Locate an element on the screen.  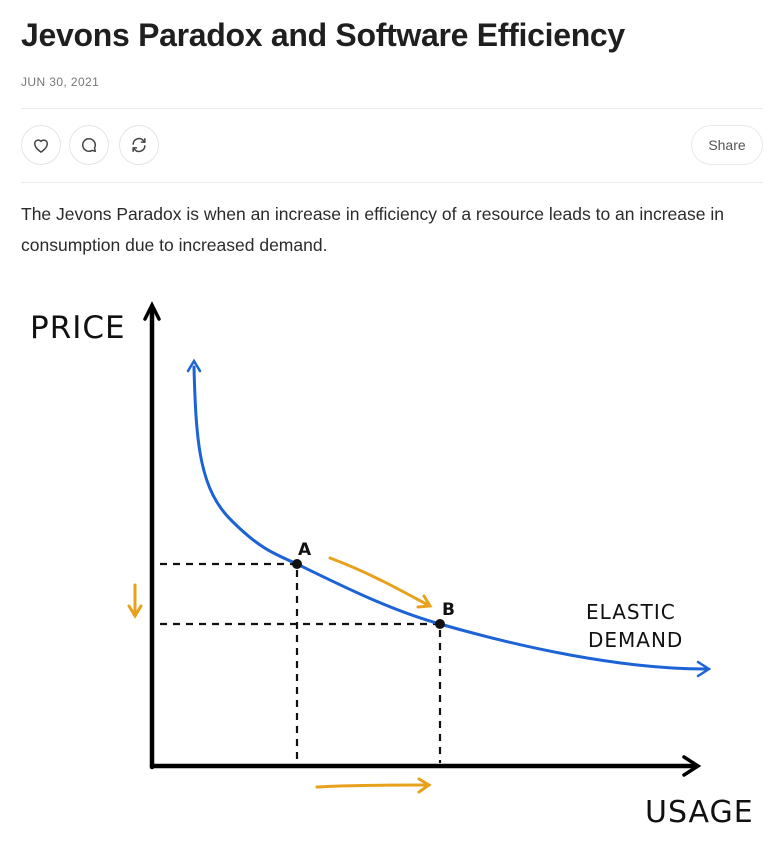
point-a-label: A is located at coordinates (305, 550).